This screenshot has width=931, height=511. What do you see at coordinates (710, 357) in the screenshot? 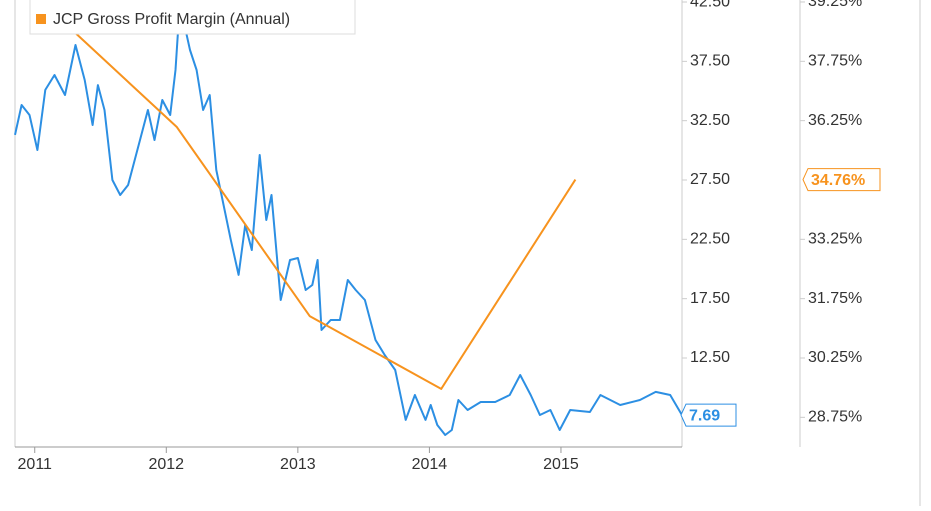
I see `y-tick-label: 12.50` at bounding box center [710, 357].